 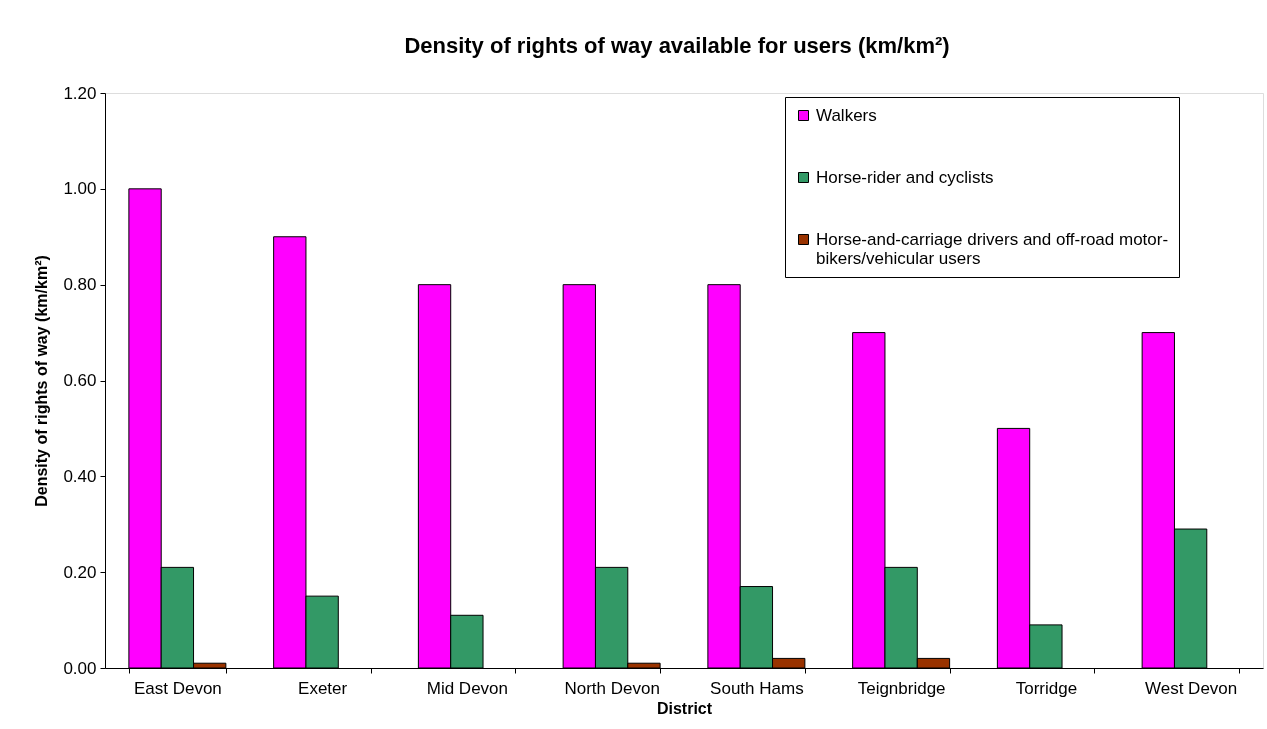 What do you see at coordinates (80, 93) in the screenshot?
I see `y-tick-label: 1.20` at bounding box center [80, 93].